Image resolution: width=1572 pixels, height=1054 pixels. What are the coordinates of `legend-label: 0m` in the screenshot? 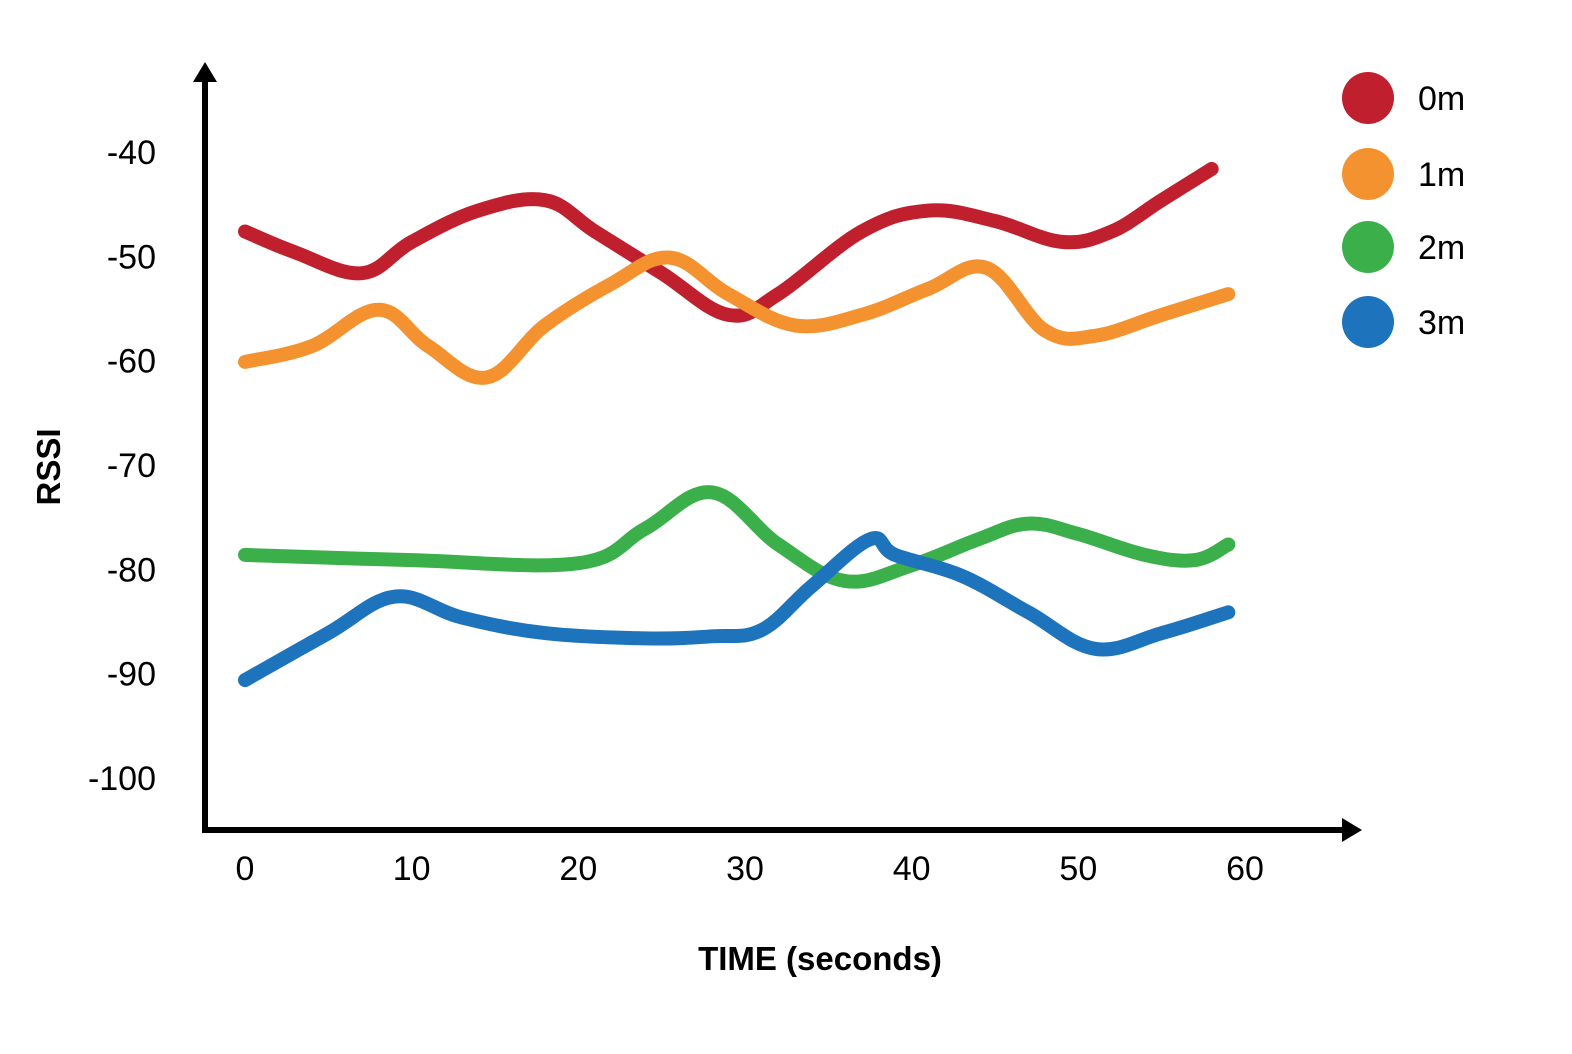 It's located at (1441, 99).